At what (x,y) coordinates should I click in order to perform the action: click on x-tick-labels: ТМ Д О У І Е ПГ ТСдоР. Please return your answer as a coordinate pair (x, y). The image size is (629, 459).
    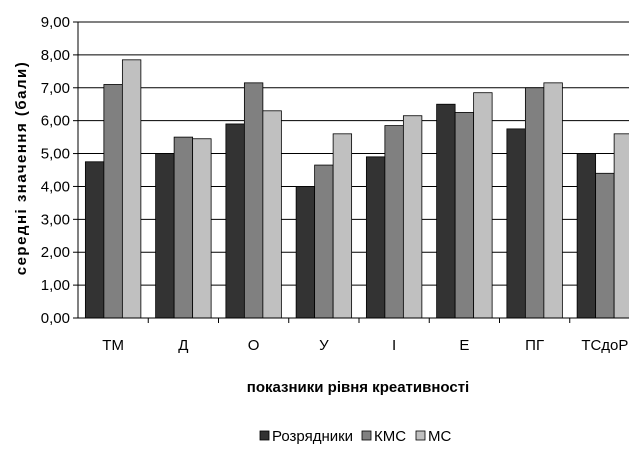
    Looking at the image, I should click on (365, 336).